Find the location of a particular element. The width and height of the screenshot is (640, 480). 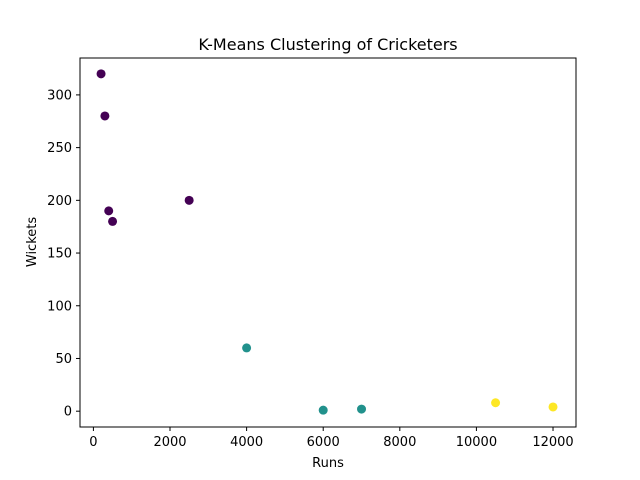

x-axis: 0 2000 4000 6000 8000 10000 12000 is located at coordinates (331, 438).